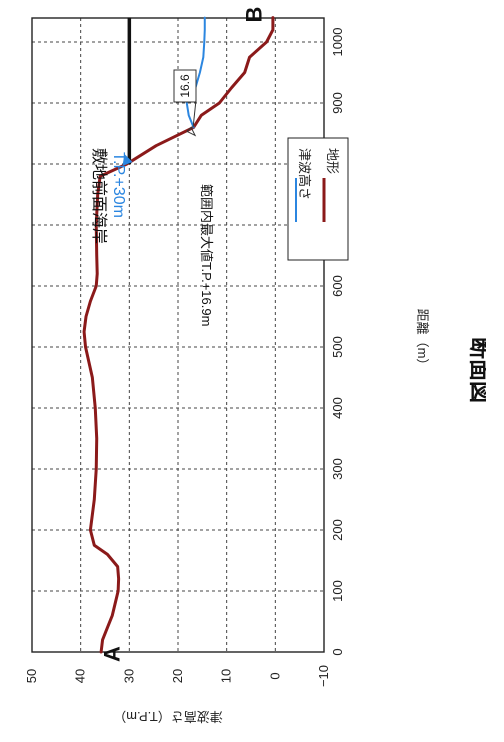 The height and width of the screenshot is (742, 504). I want to click on label-b: B, so click(253, 15).